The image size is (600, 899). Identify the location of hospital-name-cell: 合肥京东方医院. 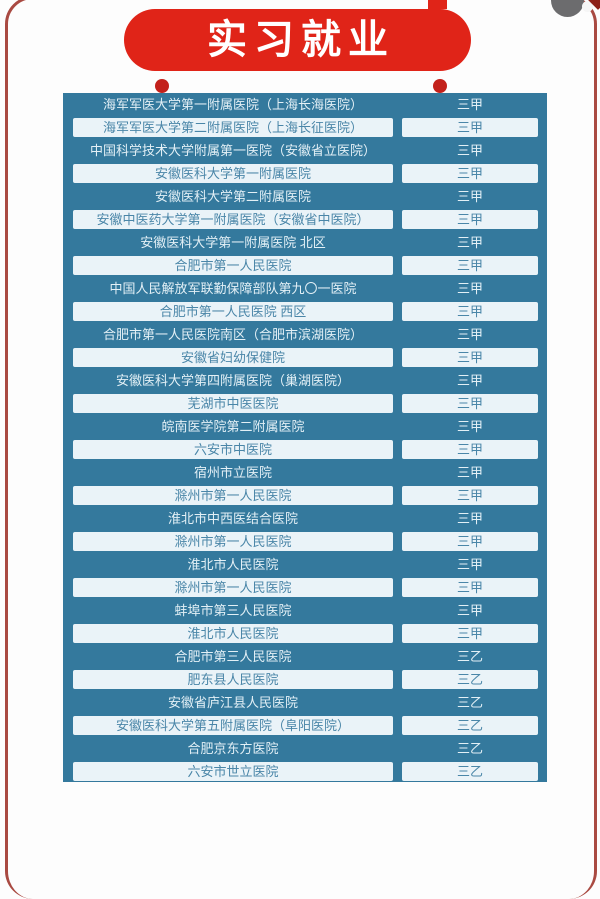
(233, 748).